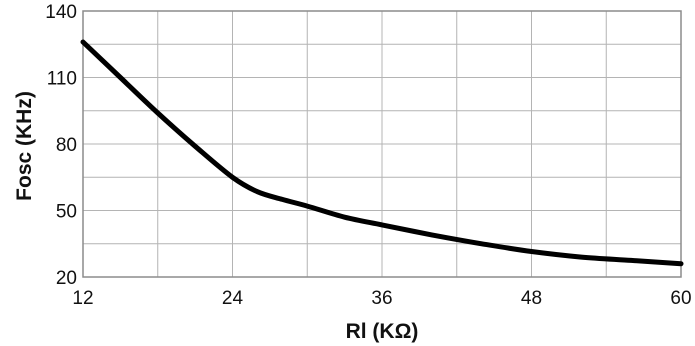 Image resolution: width=695 pixels, height=346 pixels. I want to click on x-tick-label: 48, so click(531, 298).